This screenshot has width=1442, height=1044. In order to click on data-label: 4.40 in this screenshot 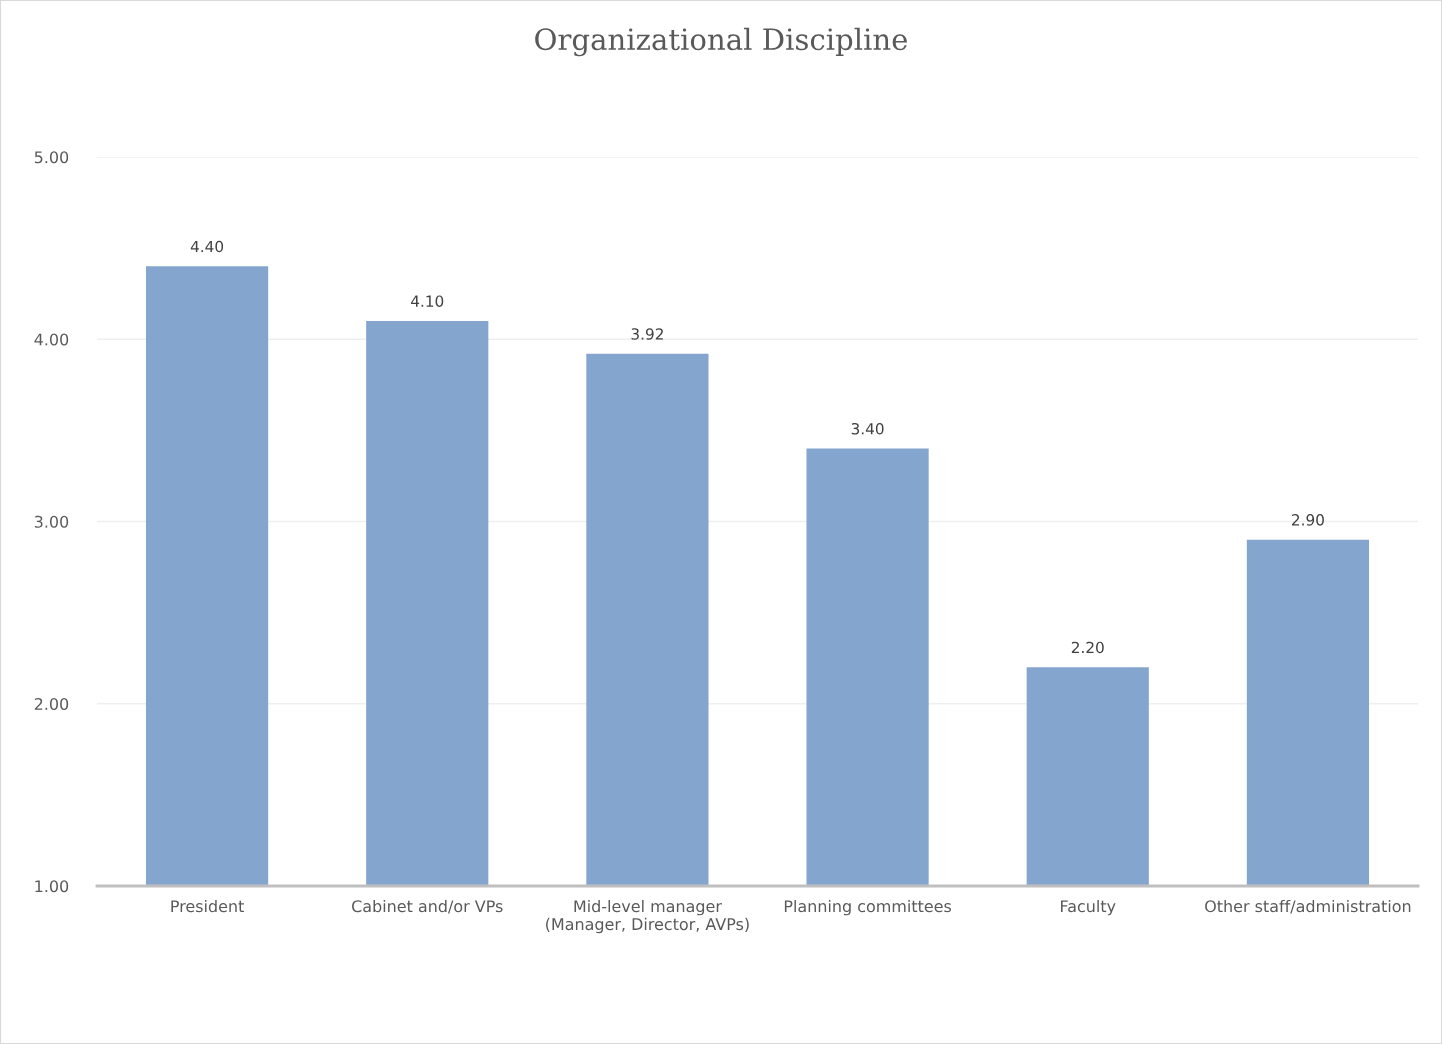, I will do `click(207, 246)`.